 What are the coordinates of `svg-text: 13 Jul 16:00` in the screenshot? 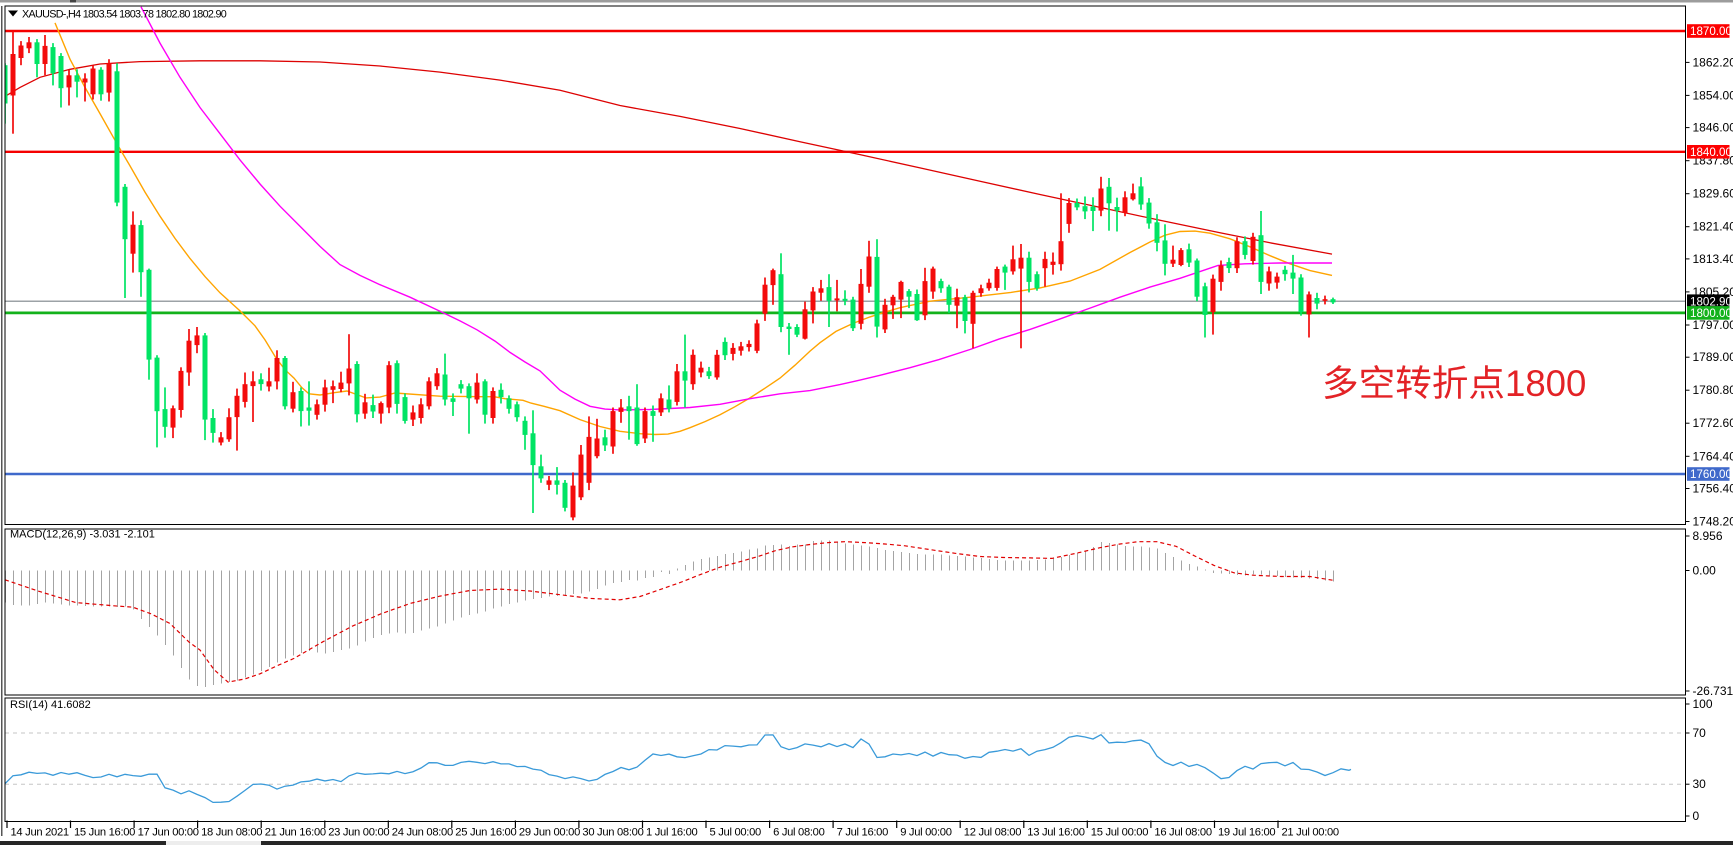 It's located at (1055, 833).